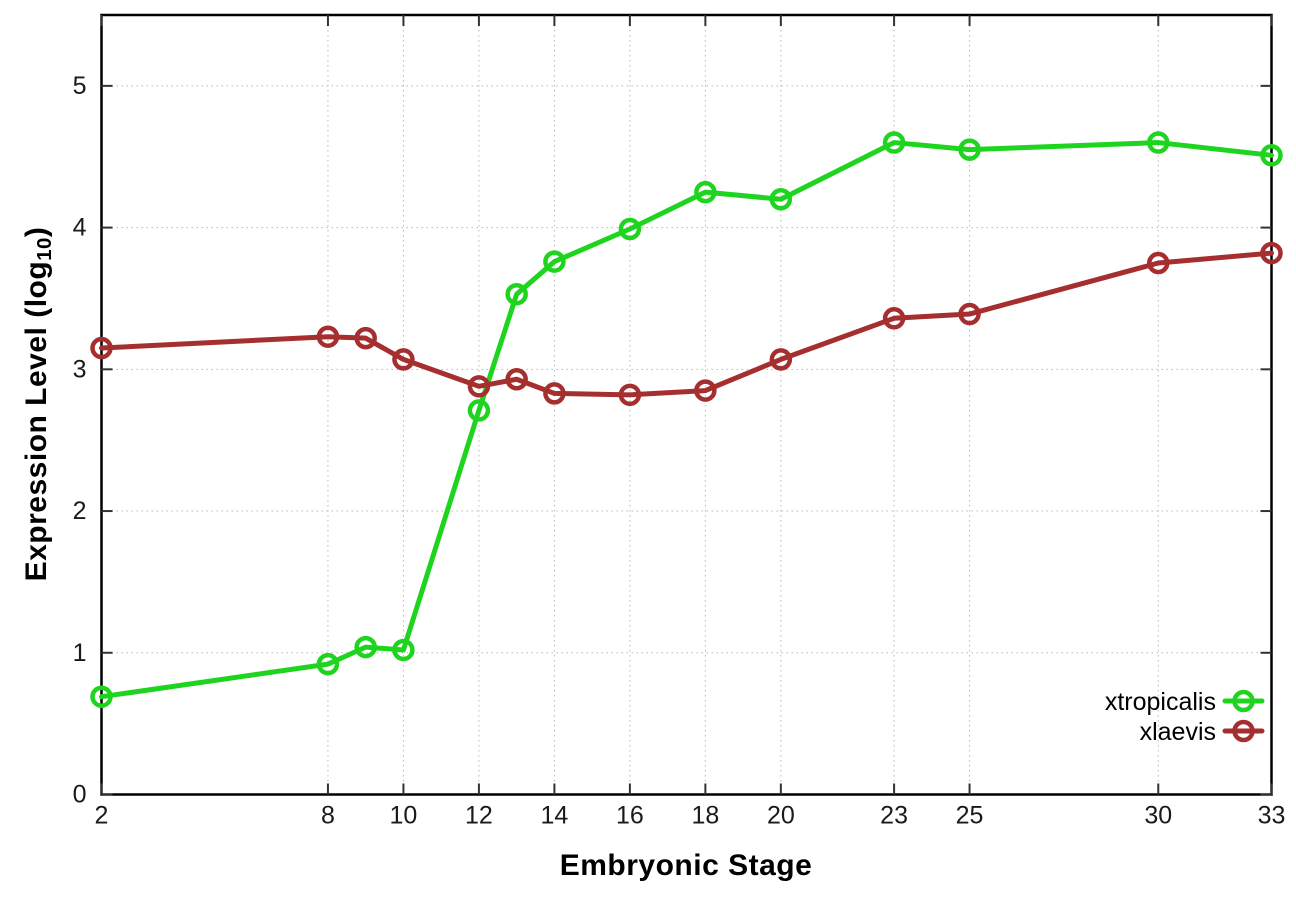 Image resolution: width=1296 pixels, height=907 pixels. I want to click on x-tick-label: 16, so click(630, 816).